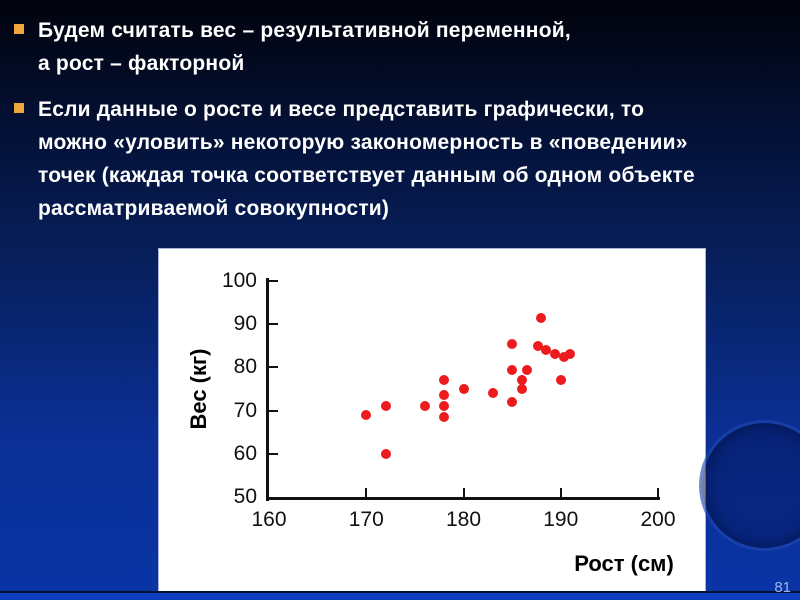 This screenshot has width=800, height=600. Describe the element at coordinates (198, 389) in the screenshot. I see `y-axis-title: Вес (кг)` at that location.